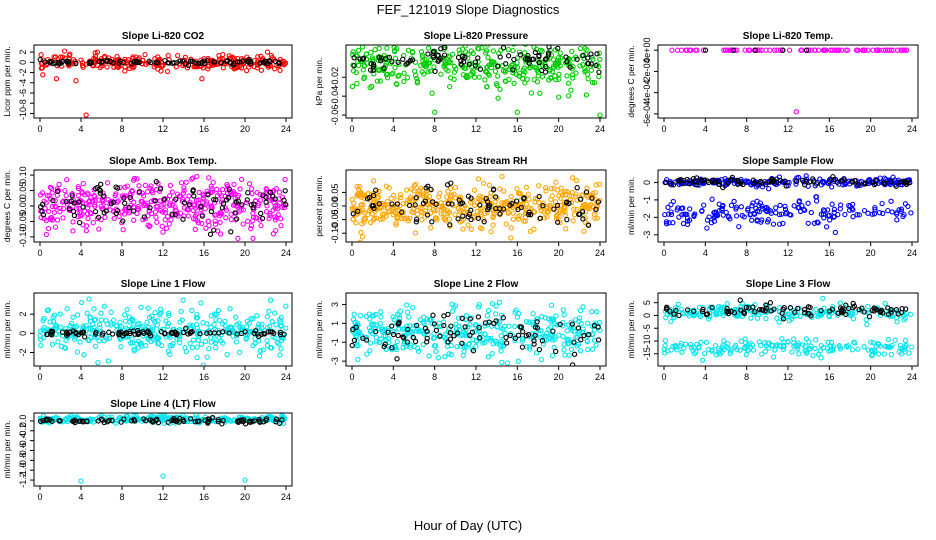  What do you see at coordinates (871, 253) in the screenshot?
I see `x-tick-label: 20` at bounding box center [871, 253].